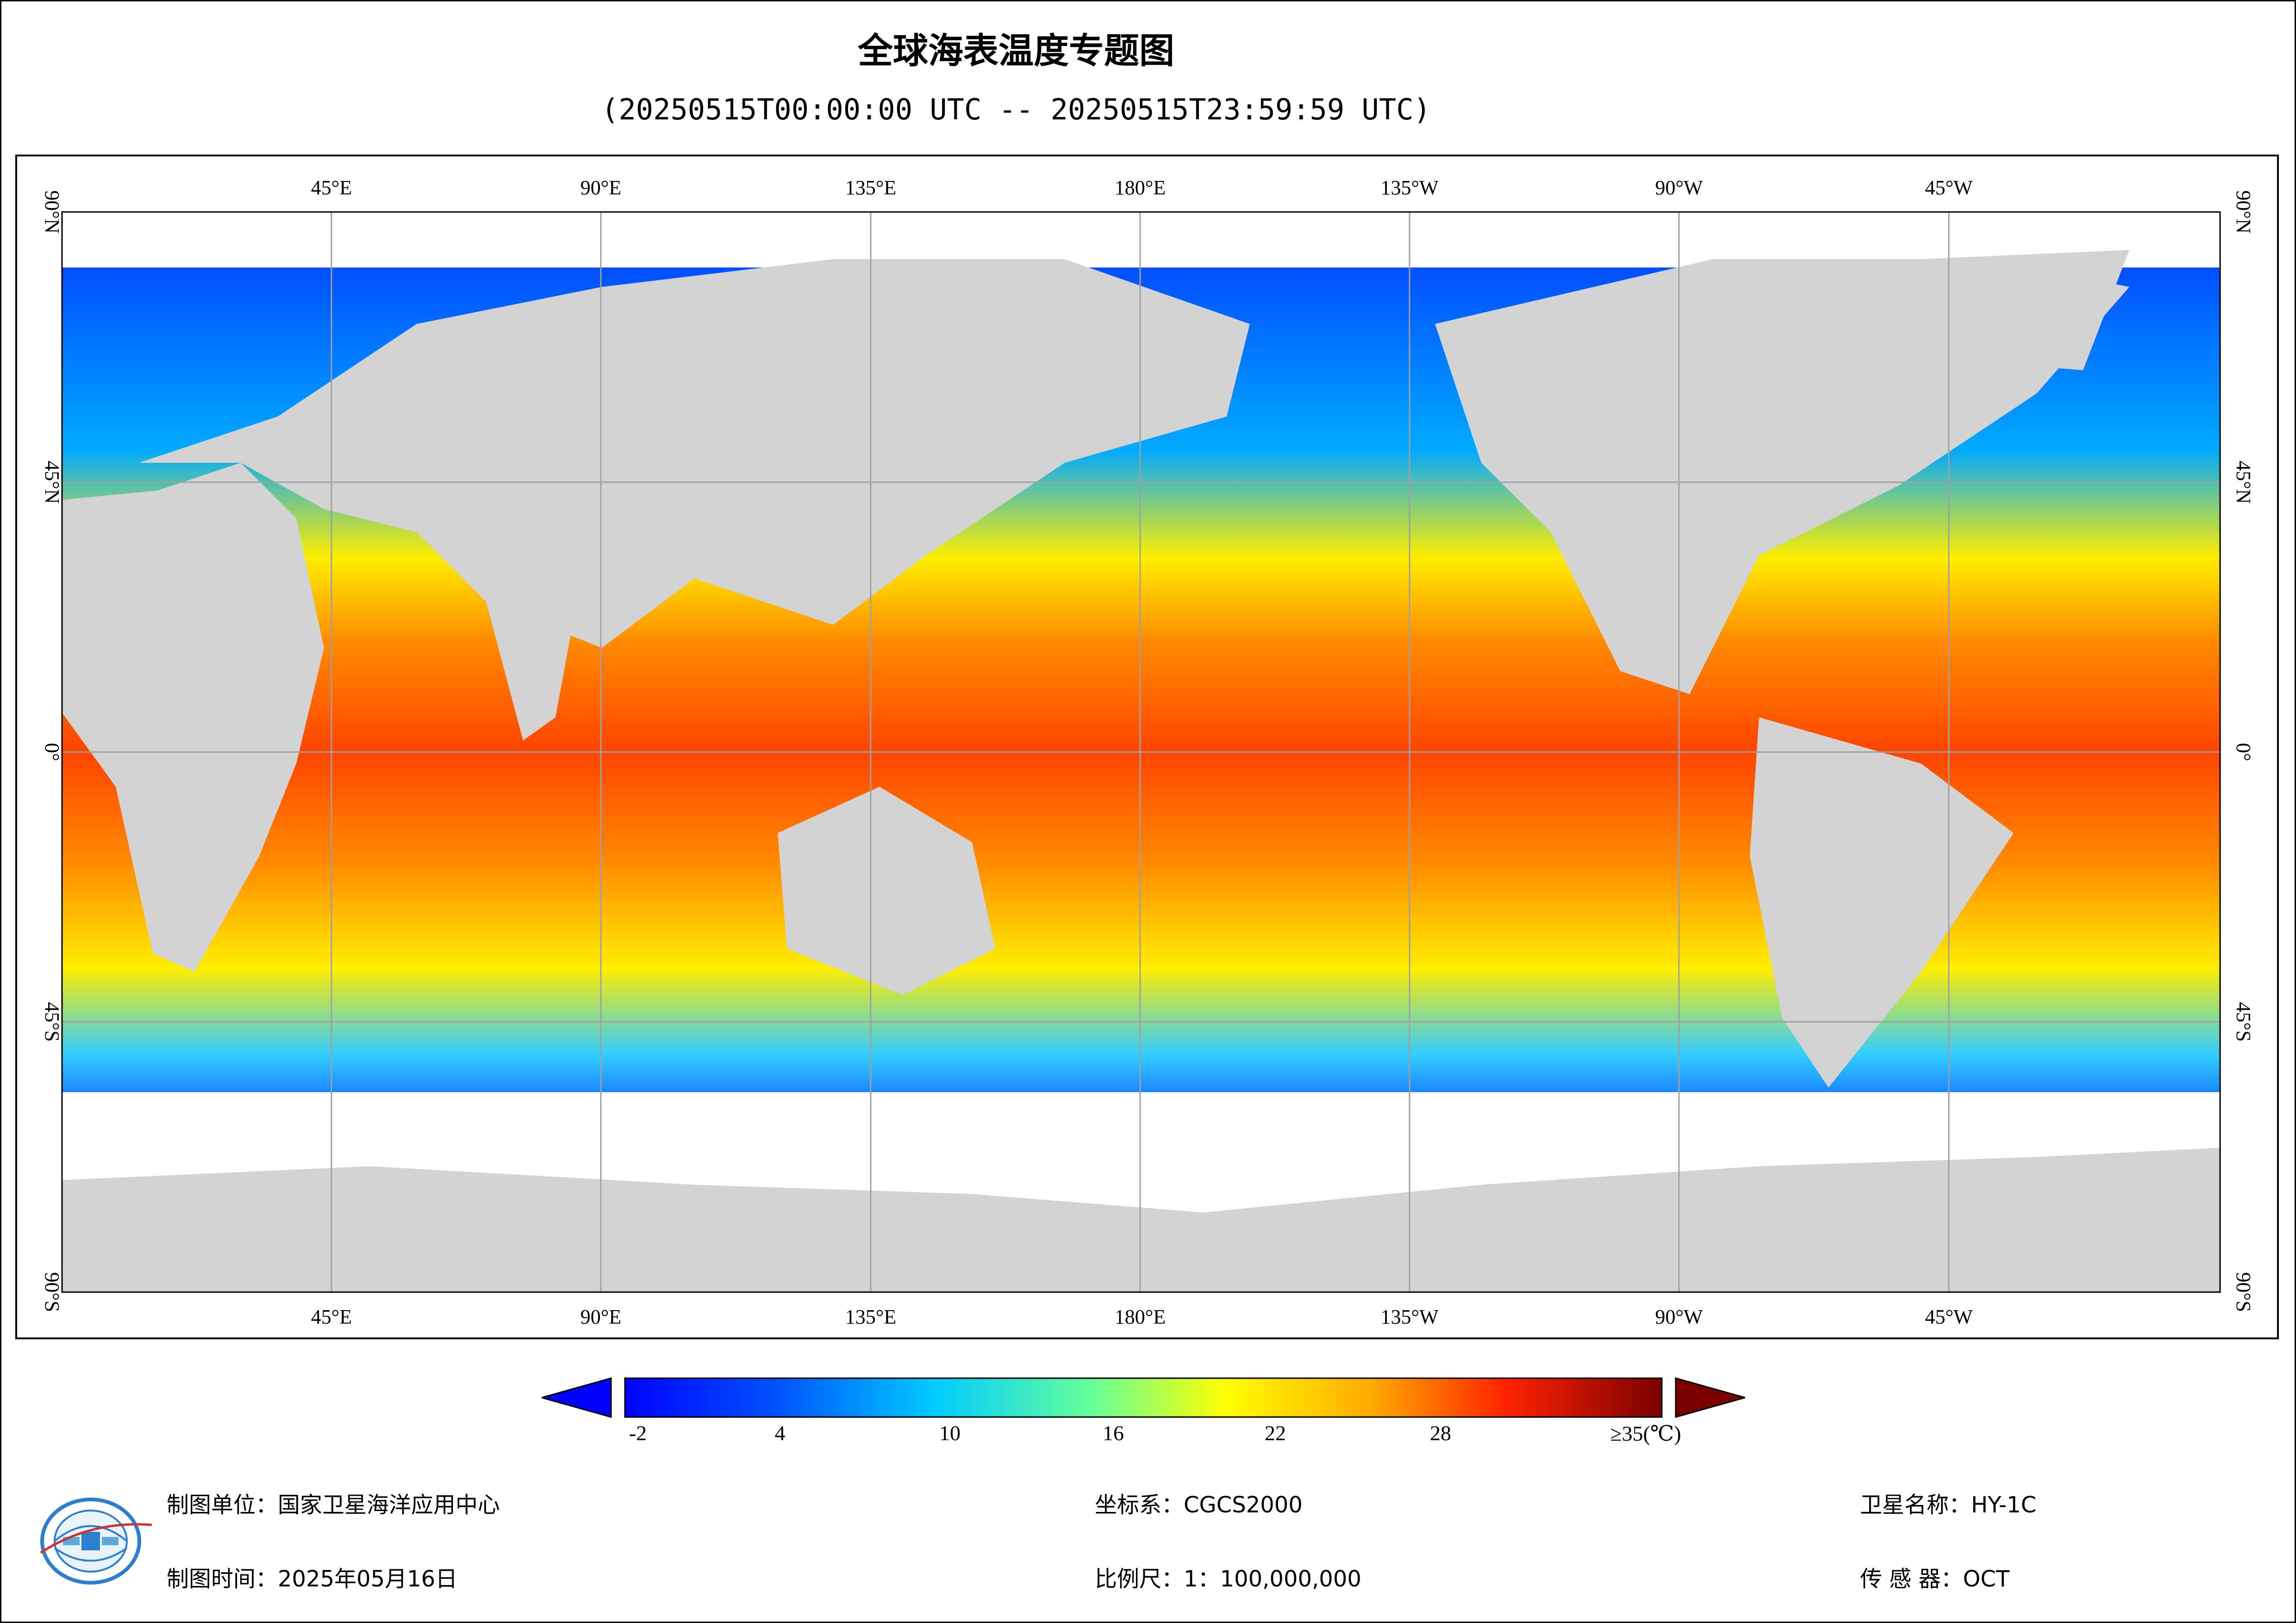 The height and width of the screenshot is (1623, 2296). Describe the element at coordinates (52, 1292) in the screenshot. I see `left-lat-label: 90°S` at that location.